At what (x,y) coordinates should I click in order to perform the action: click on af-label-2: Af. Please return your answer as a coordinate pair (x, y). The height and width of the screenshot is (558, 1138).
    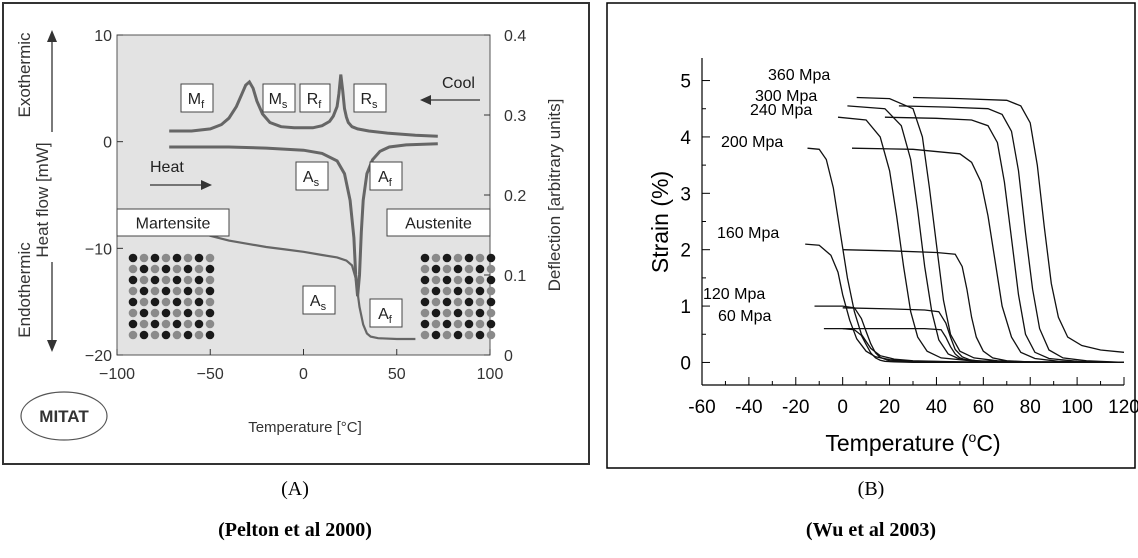
    Looking at the image, I should click on (386, 313).